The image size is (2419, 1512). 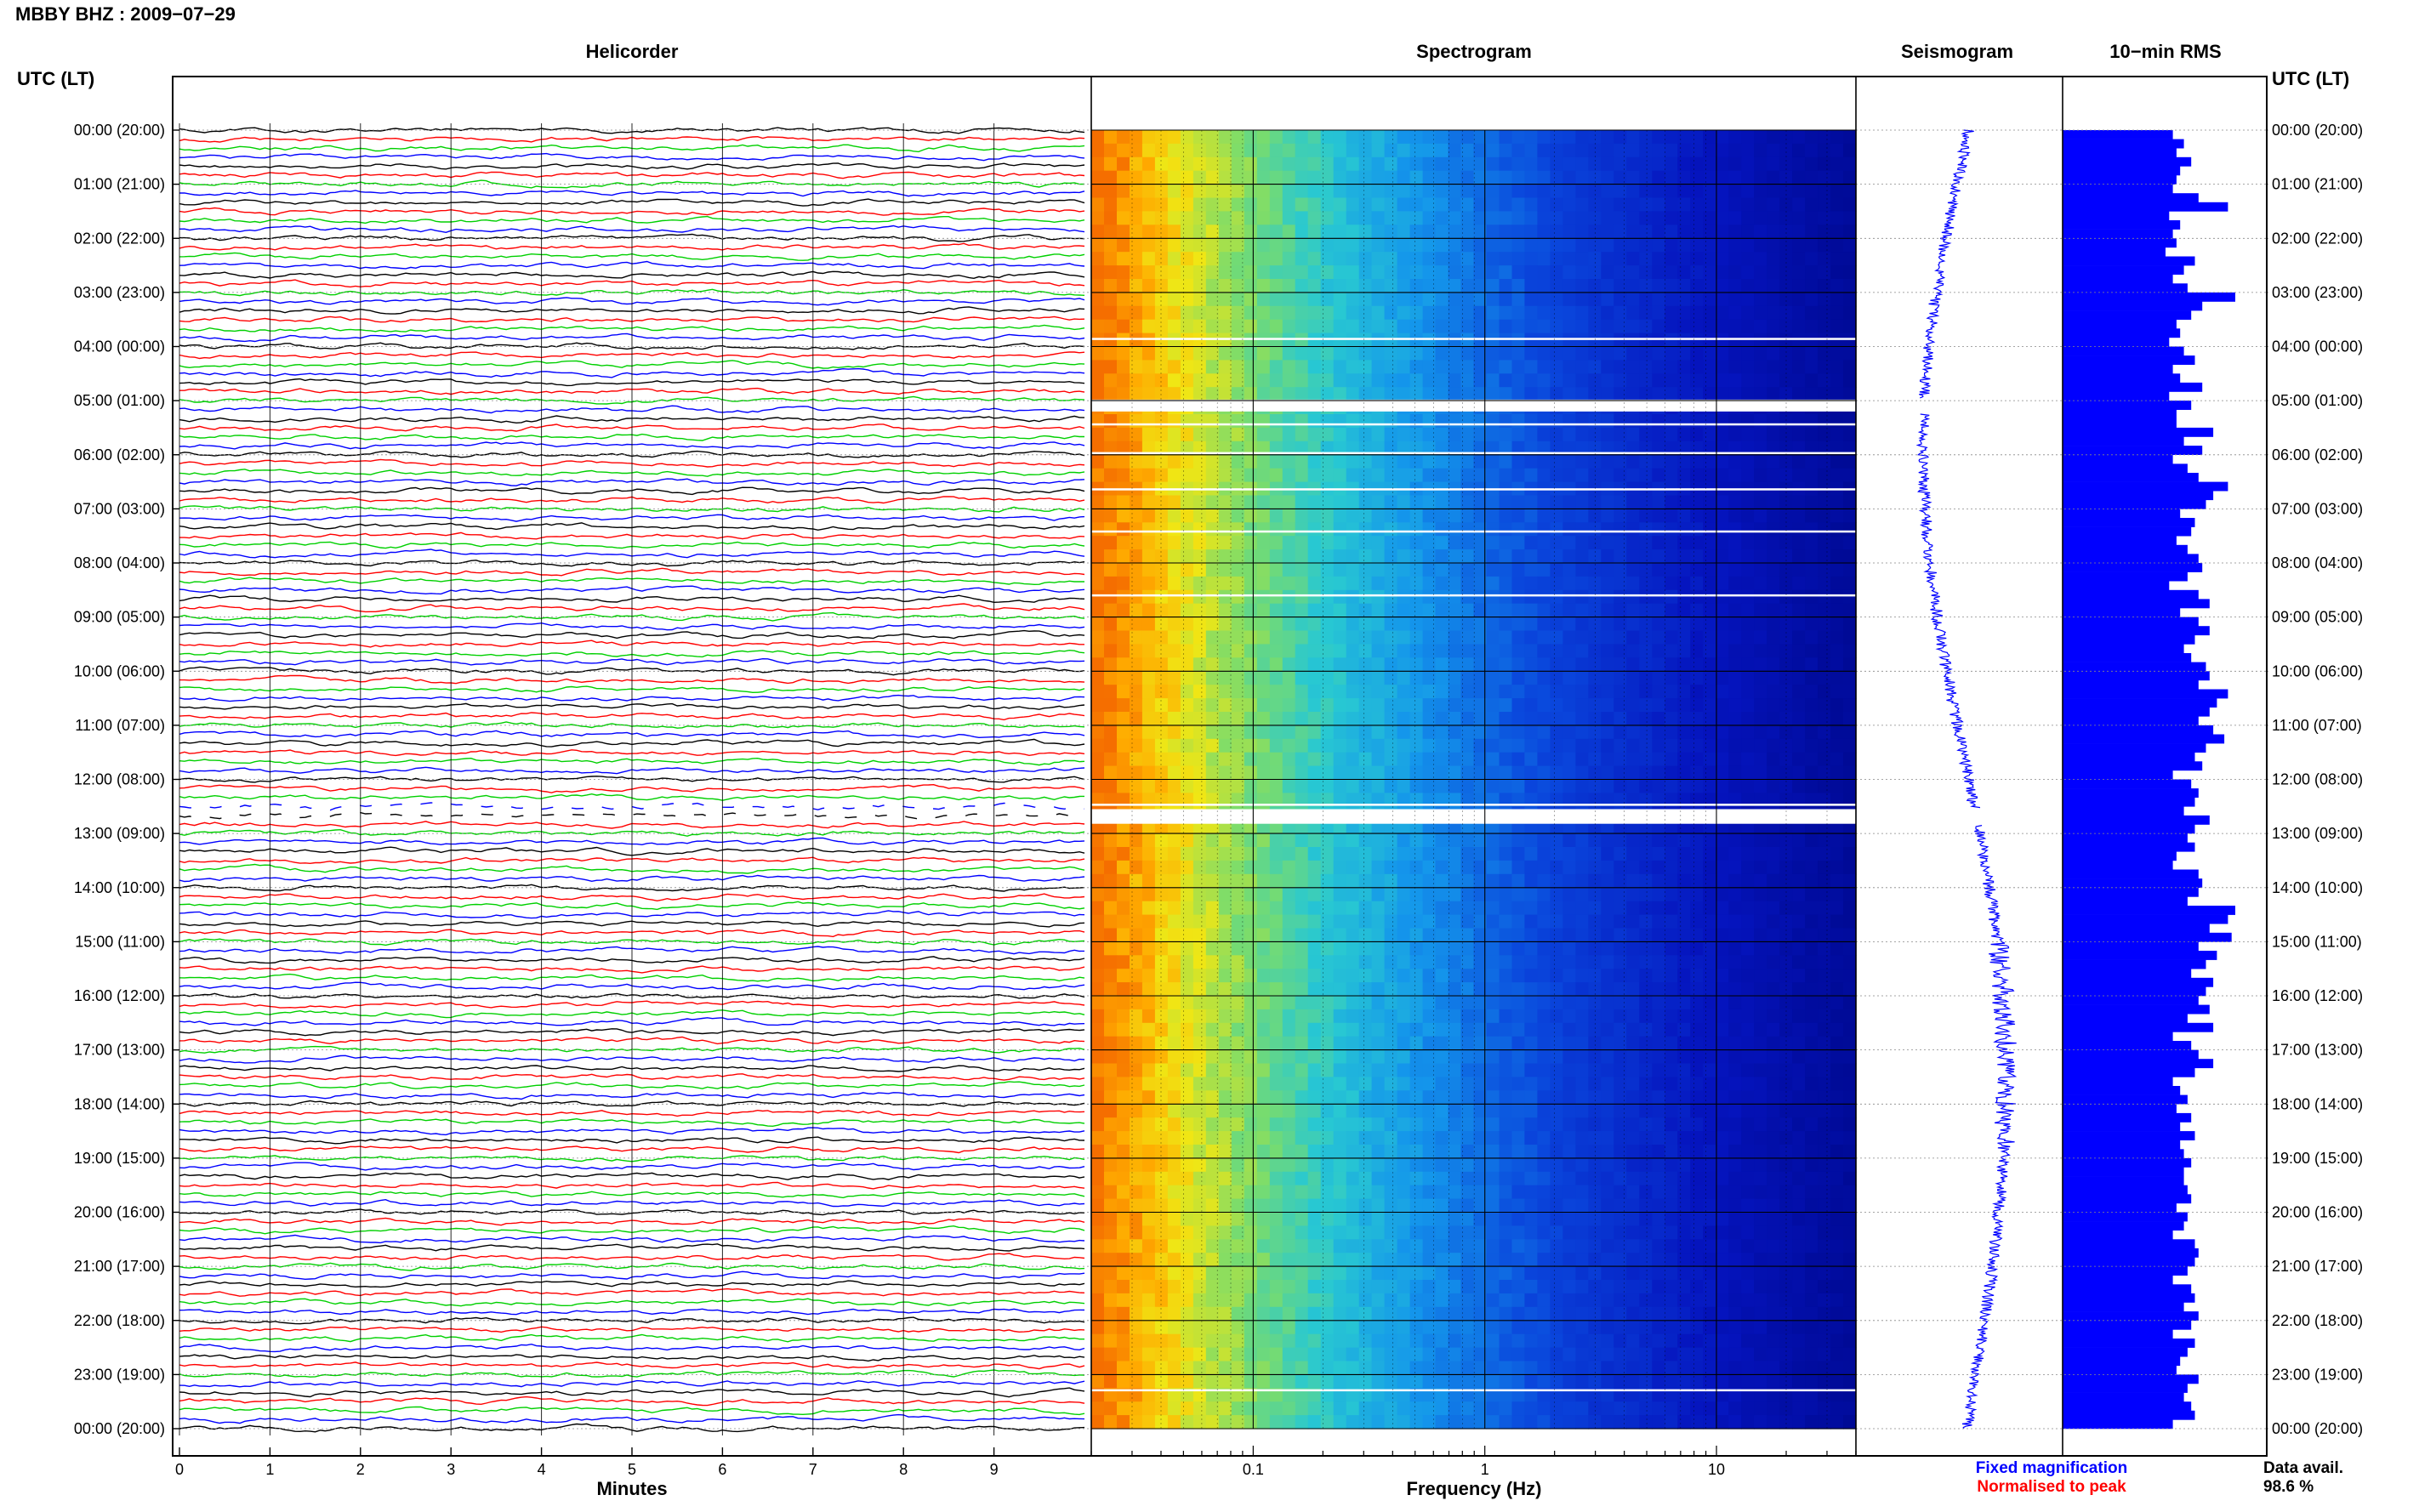 What do you see at coordinates (1474, 51) in the screenshot?
I see `spectrogram-title: Spectrogram` at bounding box center [1474, 51].